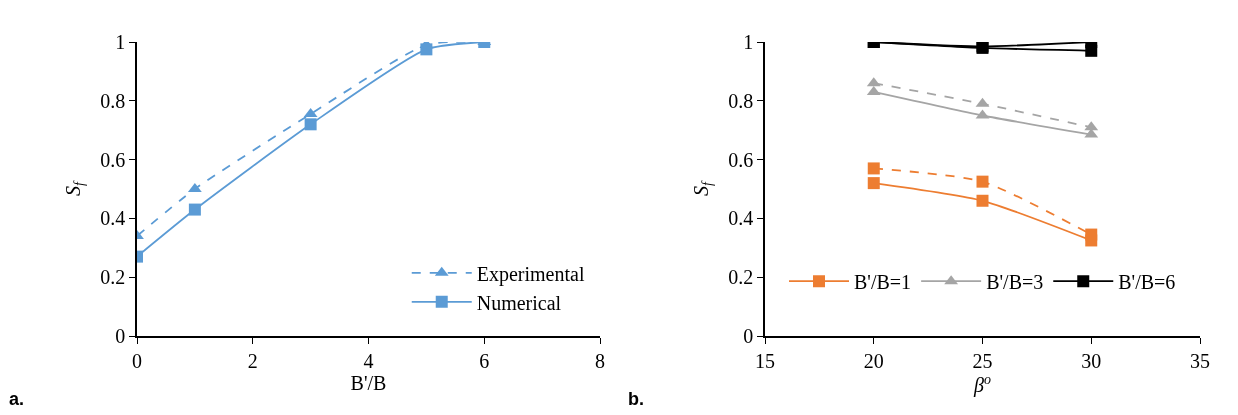 The image size is (1238, 415). Describe the element at coordinates (530, 274) in the screenshot. I see `legend-label: Experimental` at that location.